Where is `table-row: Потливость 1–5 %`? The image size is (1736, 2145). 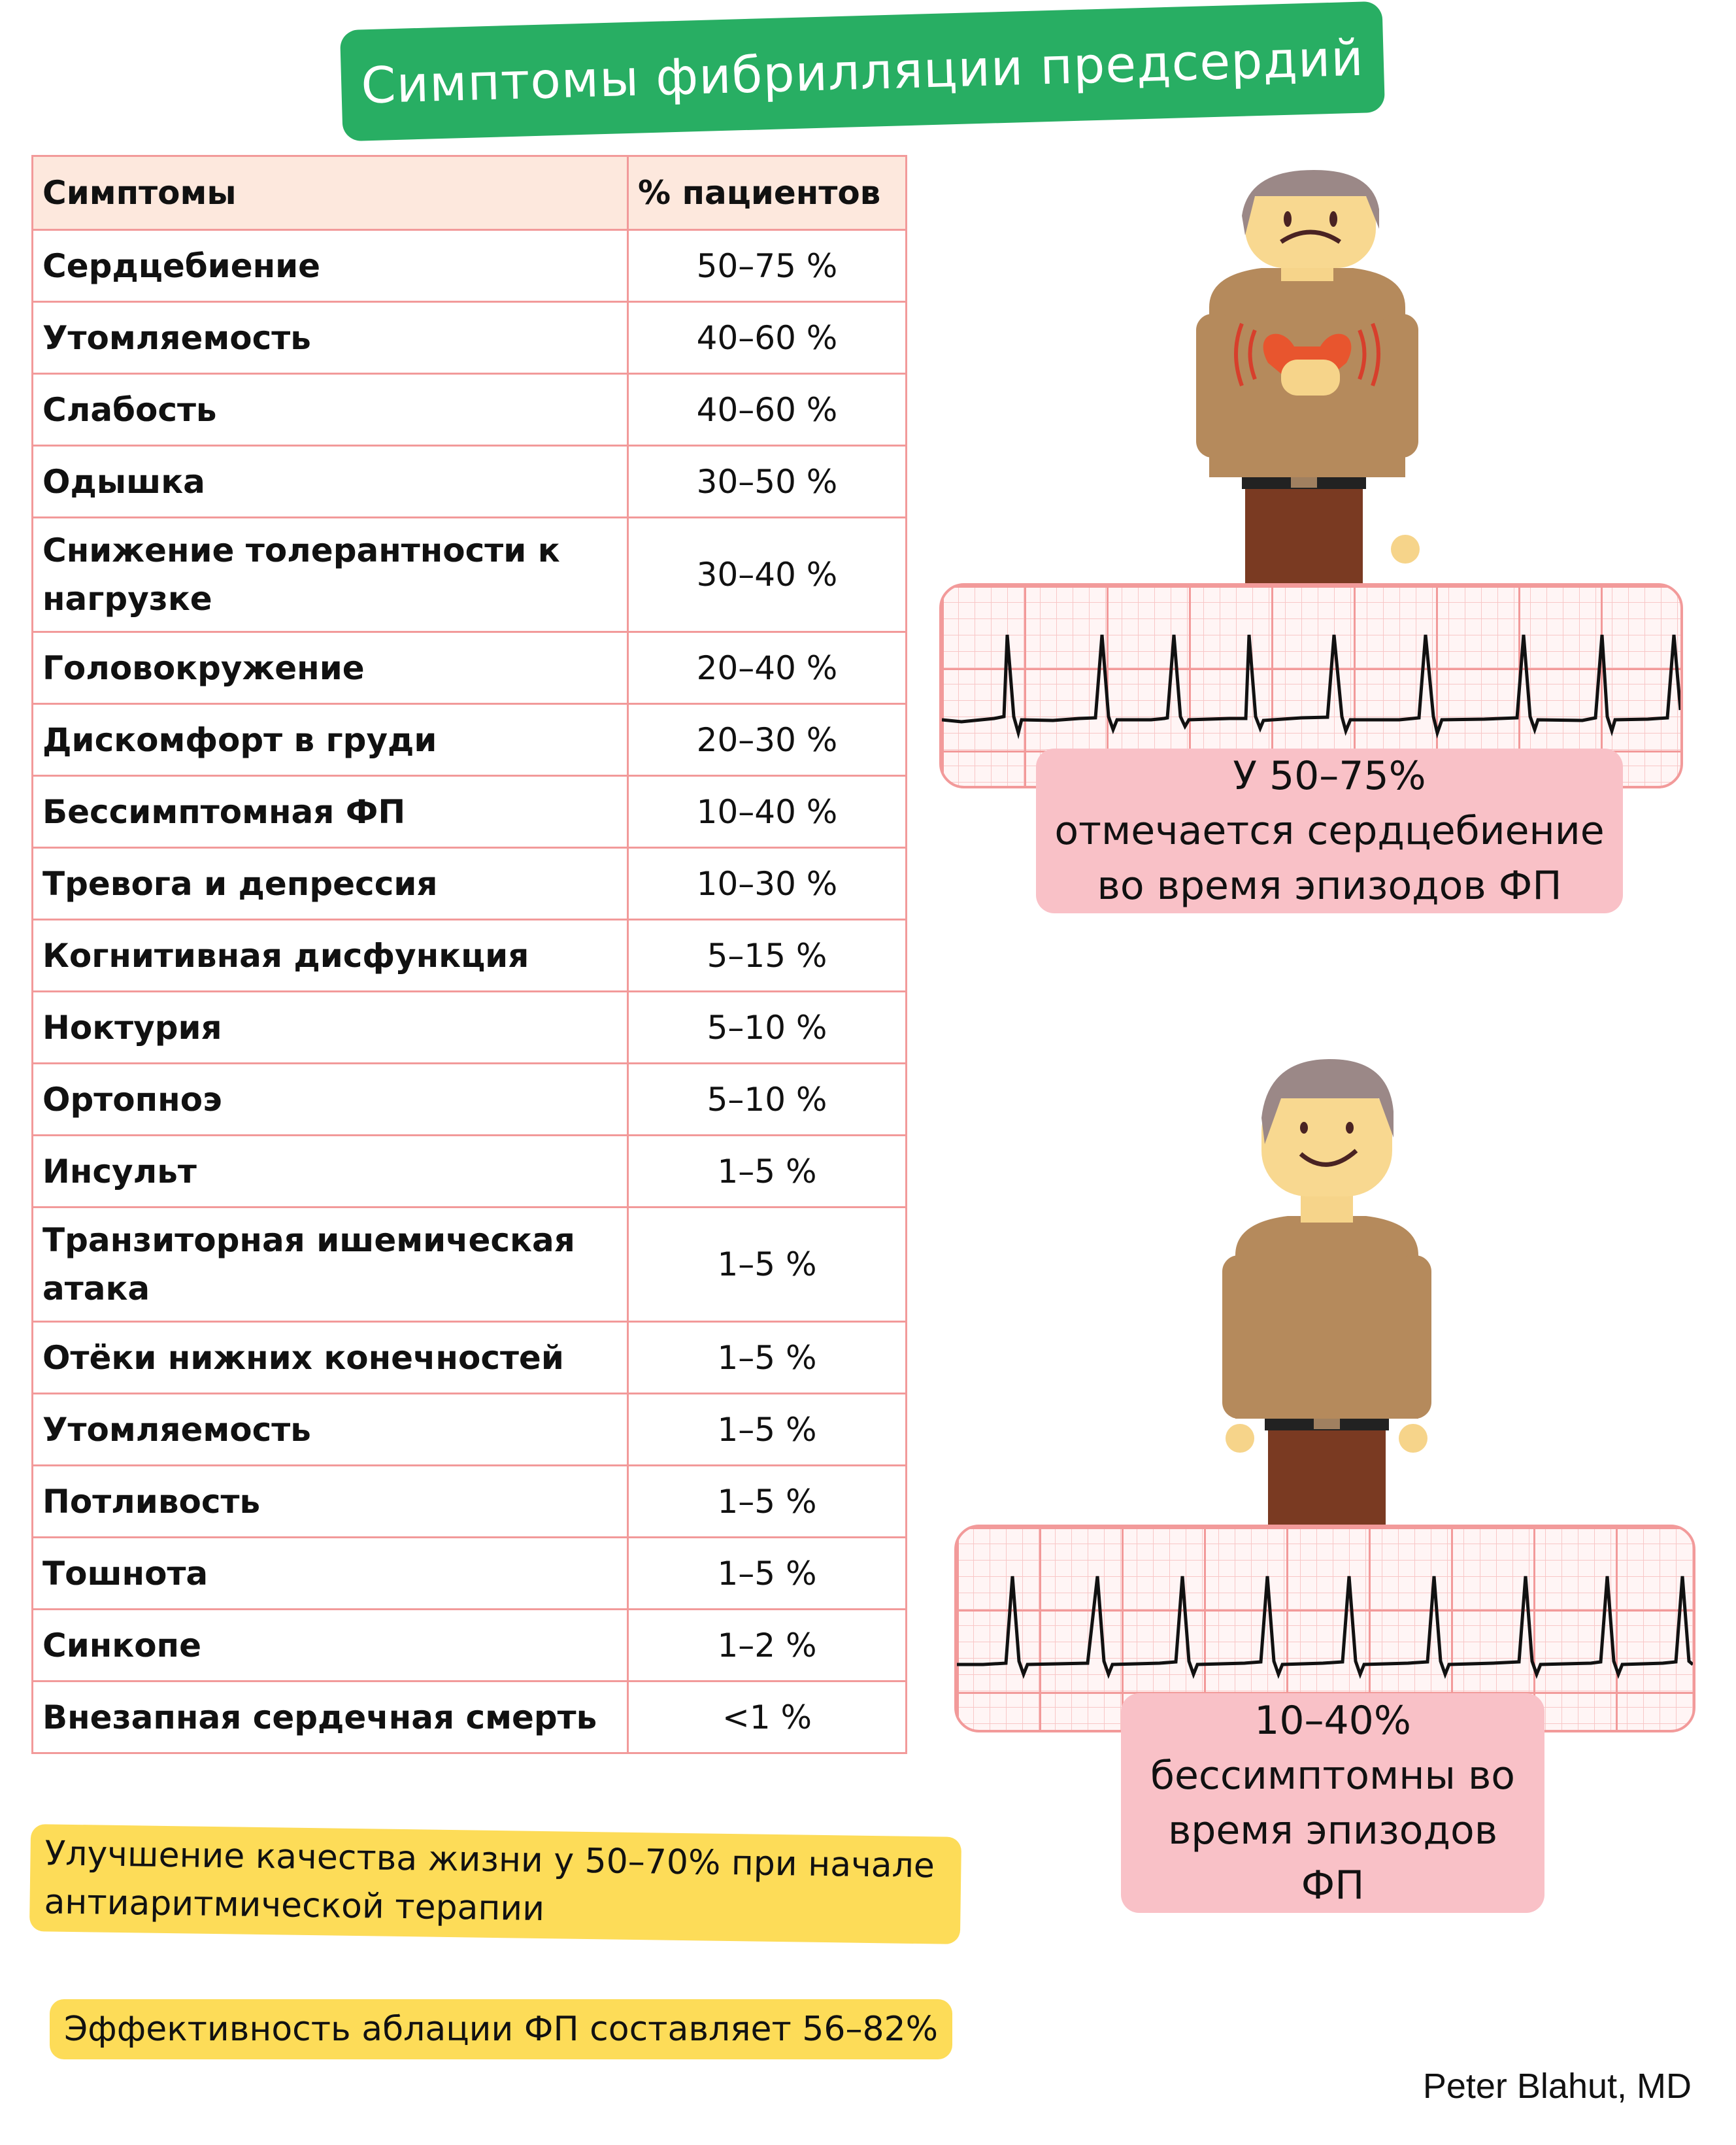 table-row: Потливость 1–5 % is located at coordinates (469, 1501).